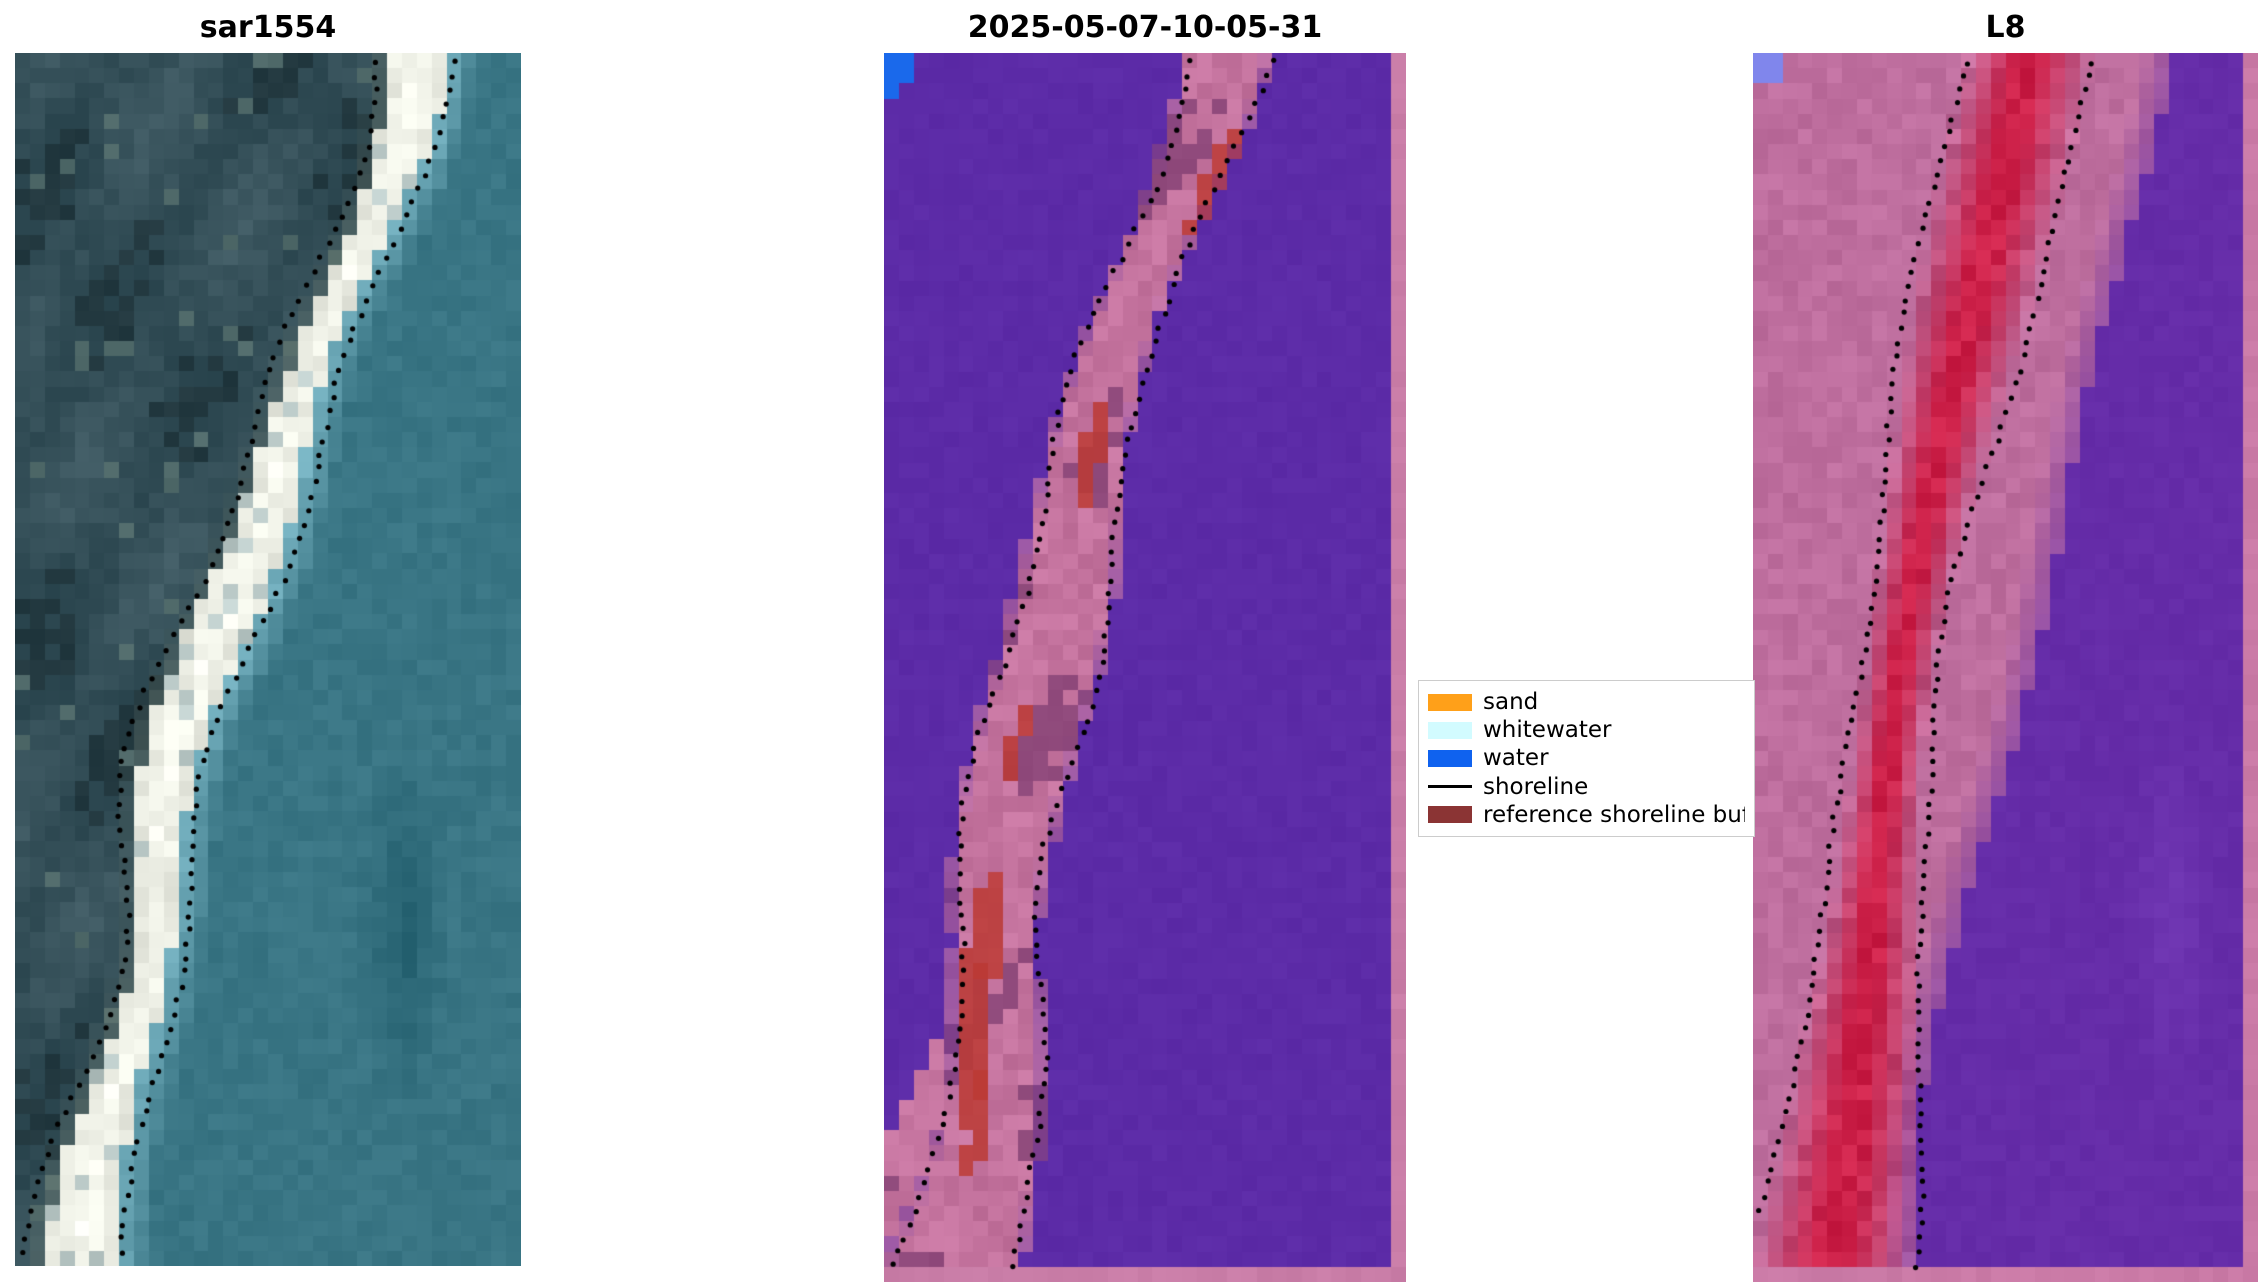  Describe the element at coordinates (1511, 702) in the screenshot. I see `legend-label: sand` at that location.